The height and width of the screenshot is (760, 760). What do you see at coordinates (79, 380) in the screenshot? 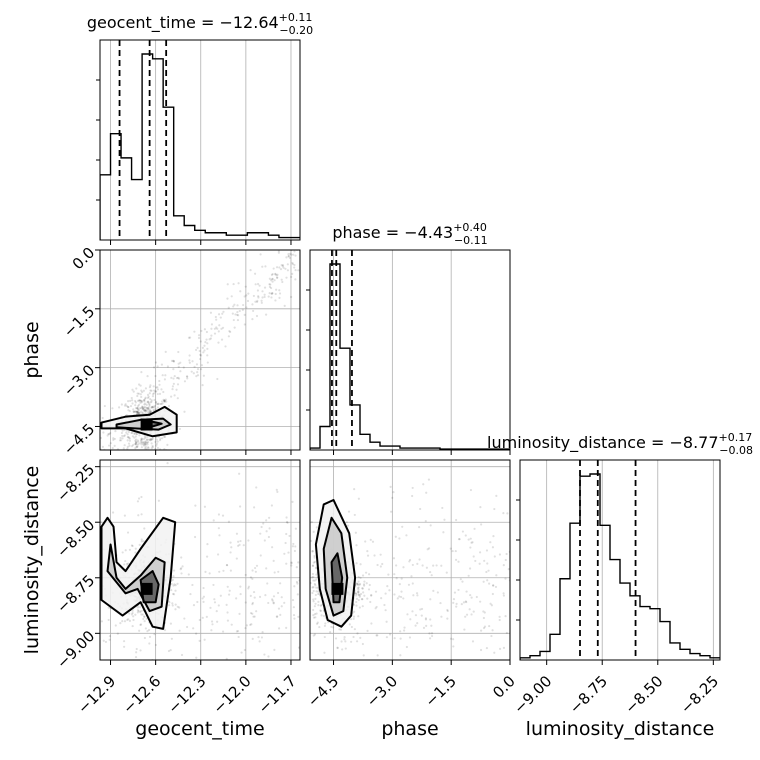
I see `y-tick-label: −3.0` at bounding box center [79, 380].